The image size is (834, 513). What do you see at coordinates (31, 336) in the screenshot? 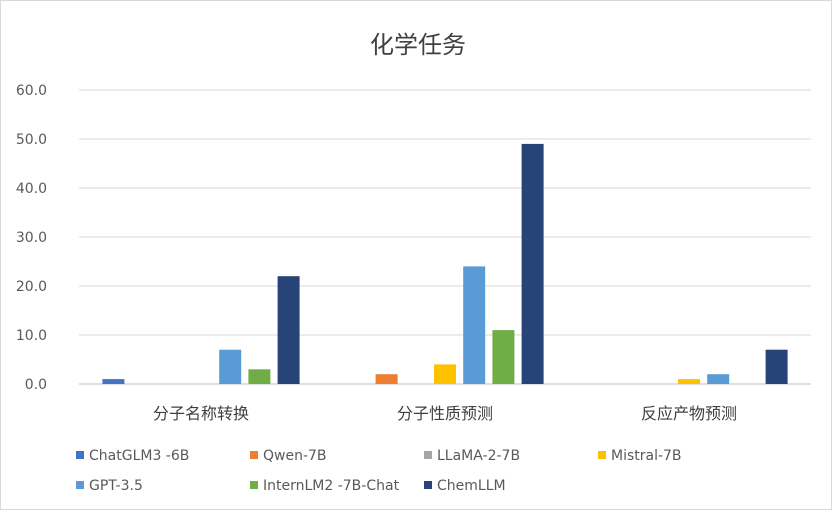
I see `y-tick-label: 10.0` at bounding box center [31, 336].